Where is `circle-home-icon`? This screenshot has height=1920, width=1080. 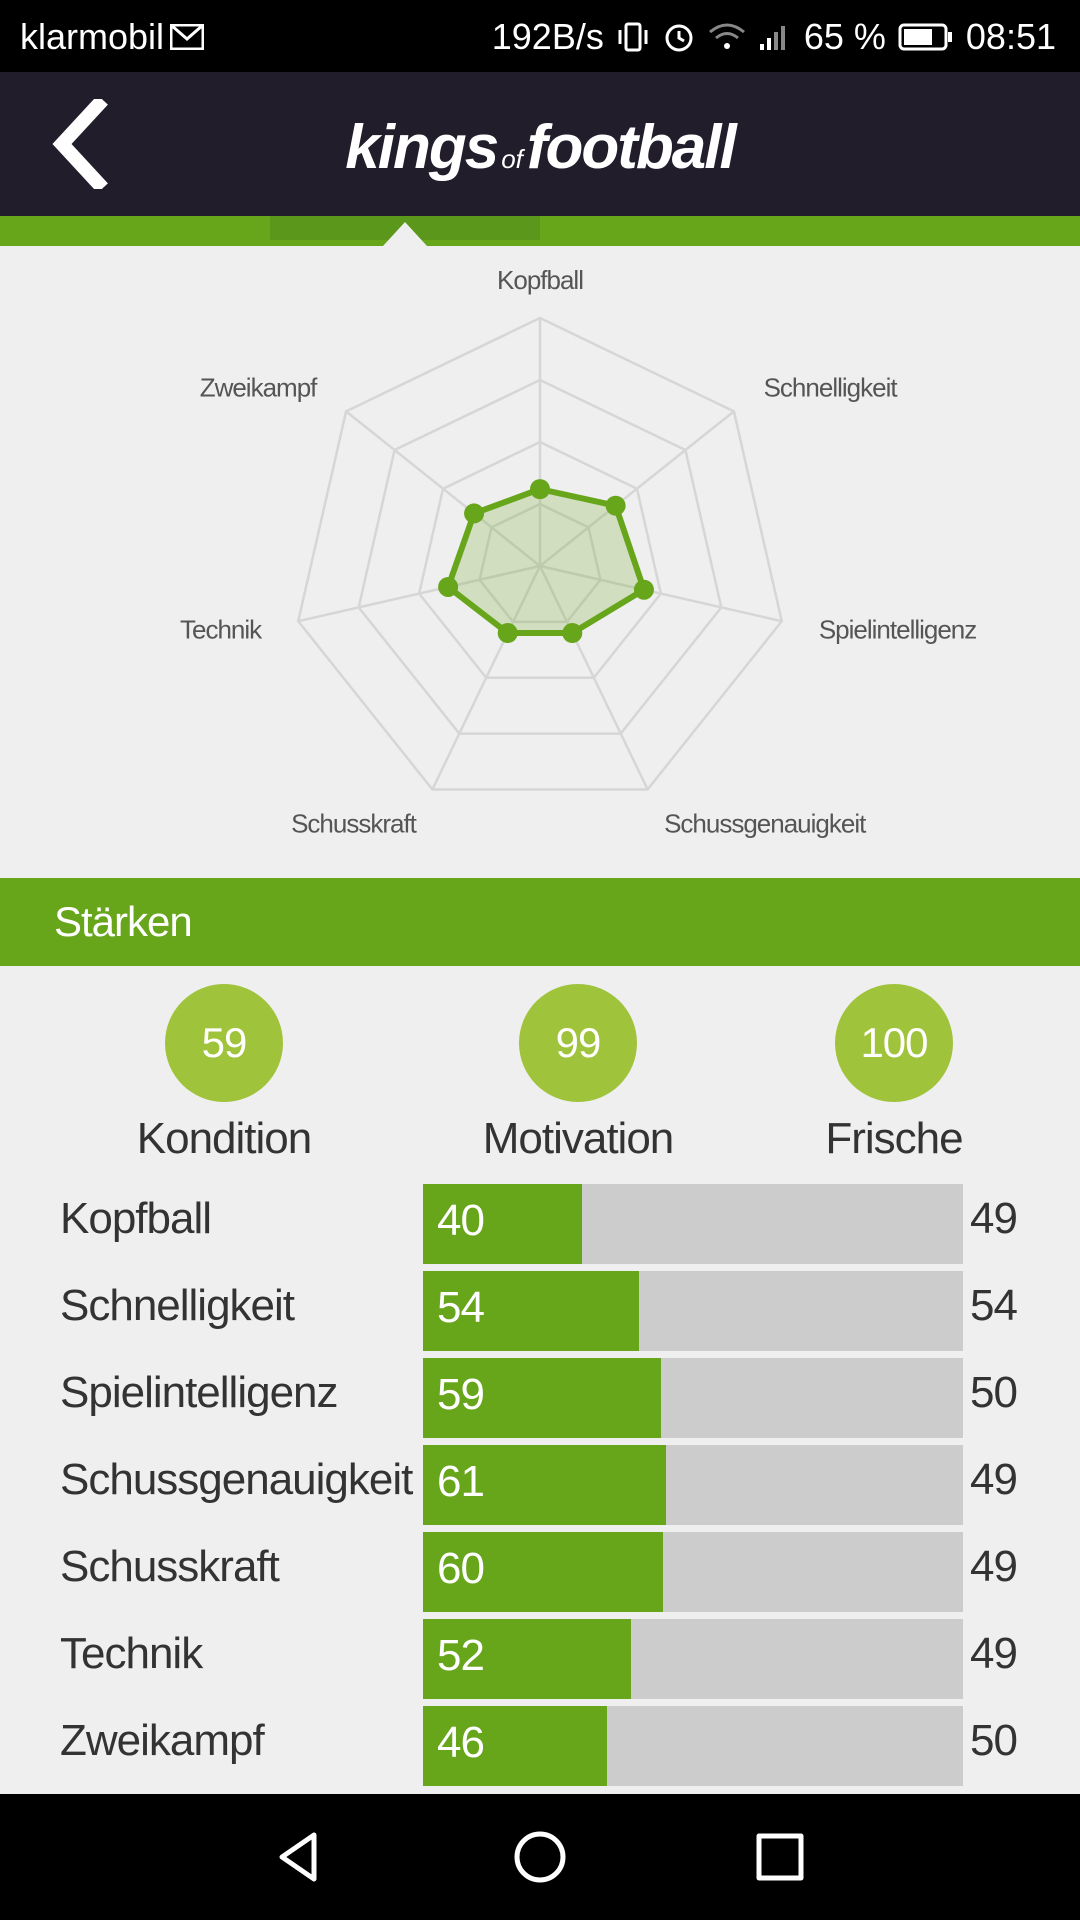 circle-home-icon is located at coordinates (540, 1857).